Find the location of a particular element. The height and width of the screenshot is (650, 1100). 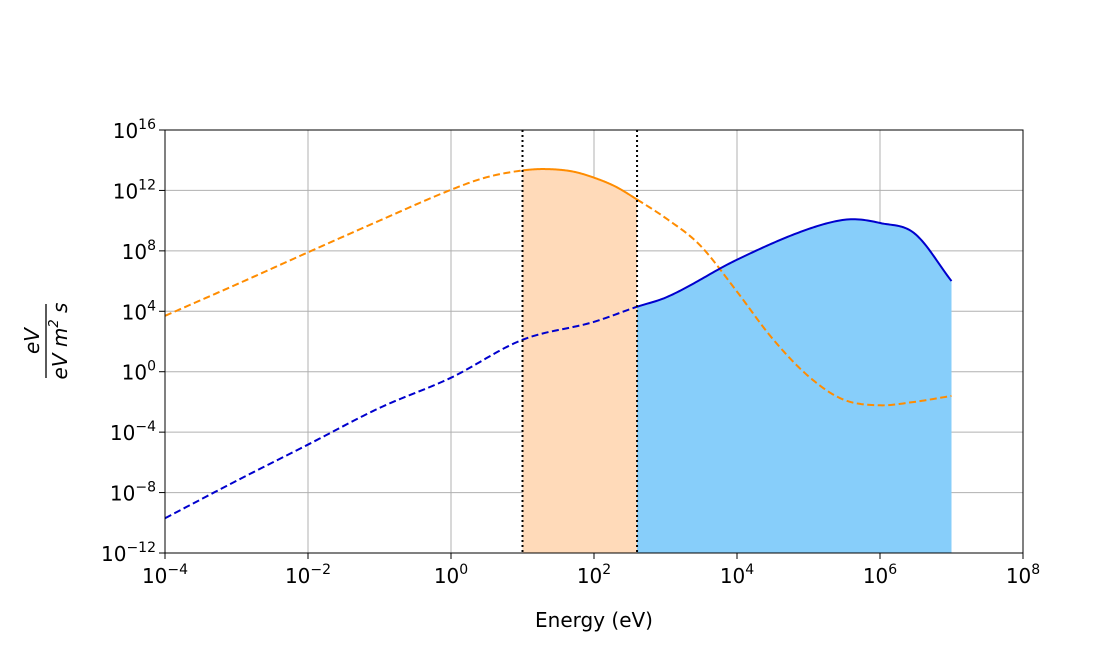

series-1-shaded-area is located at coordinates (794, 386).